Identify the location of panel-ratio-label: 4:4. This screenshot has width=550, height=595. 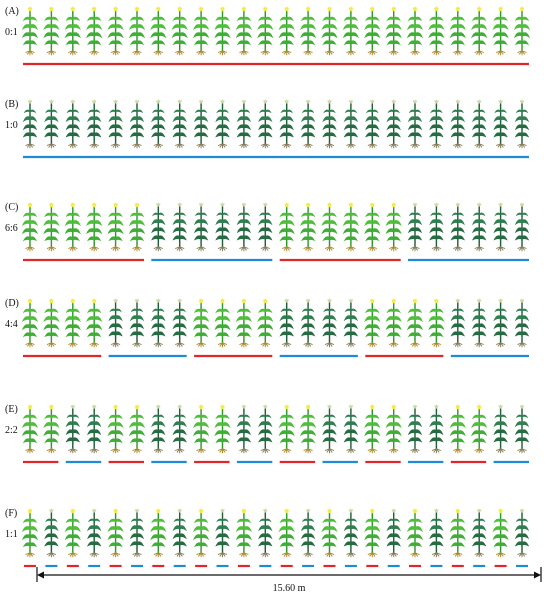
(11, 324).